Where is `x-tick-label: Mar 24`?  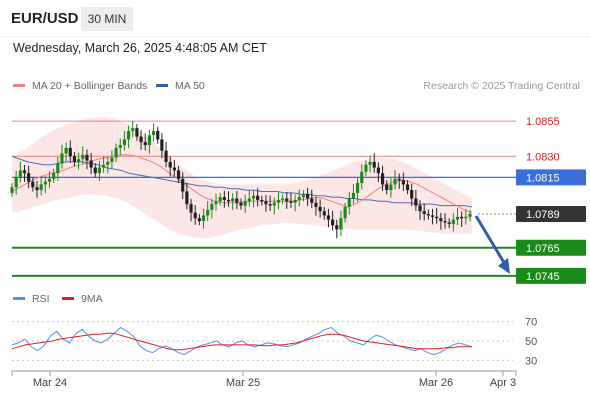 x-tick-label: Mar 24 is located at coordinates (50, 383).